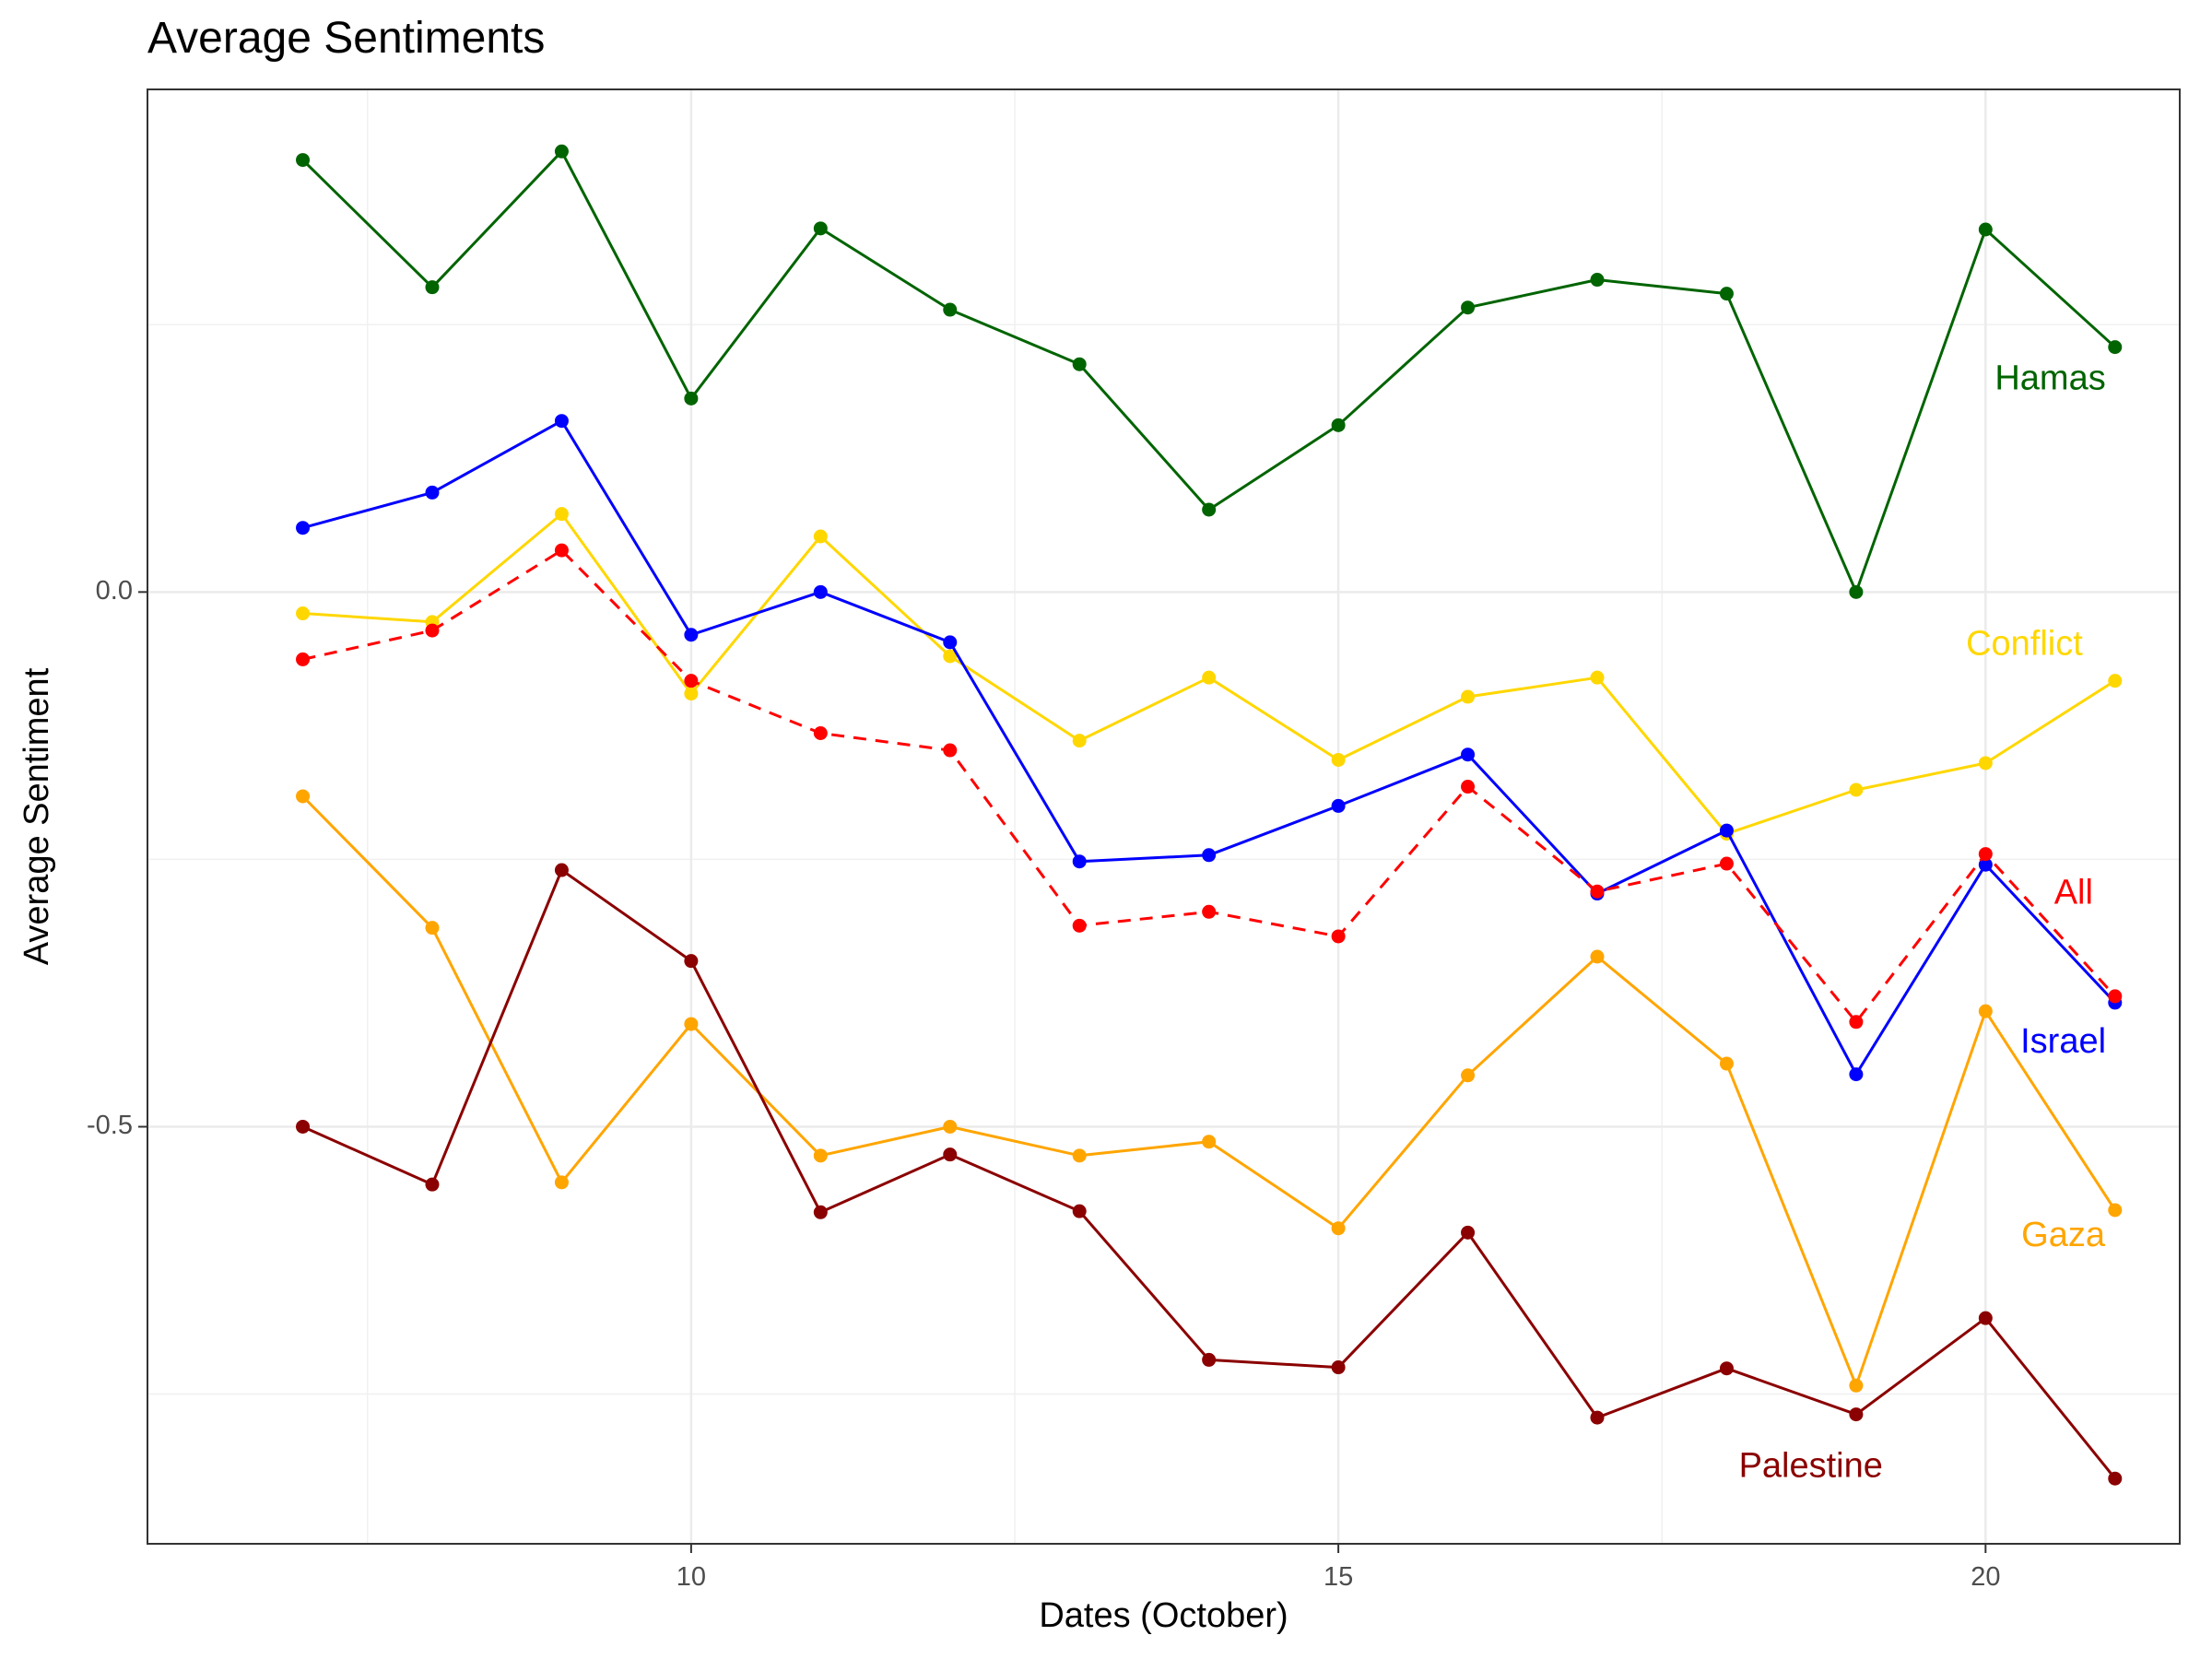 The width and height of the screenshot is (2212, 1659). What do you see at coordinates (691, 1577) in the screenshot?
I see `x-tick-label: 10` at bounding box center [691, 1577].